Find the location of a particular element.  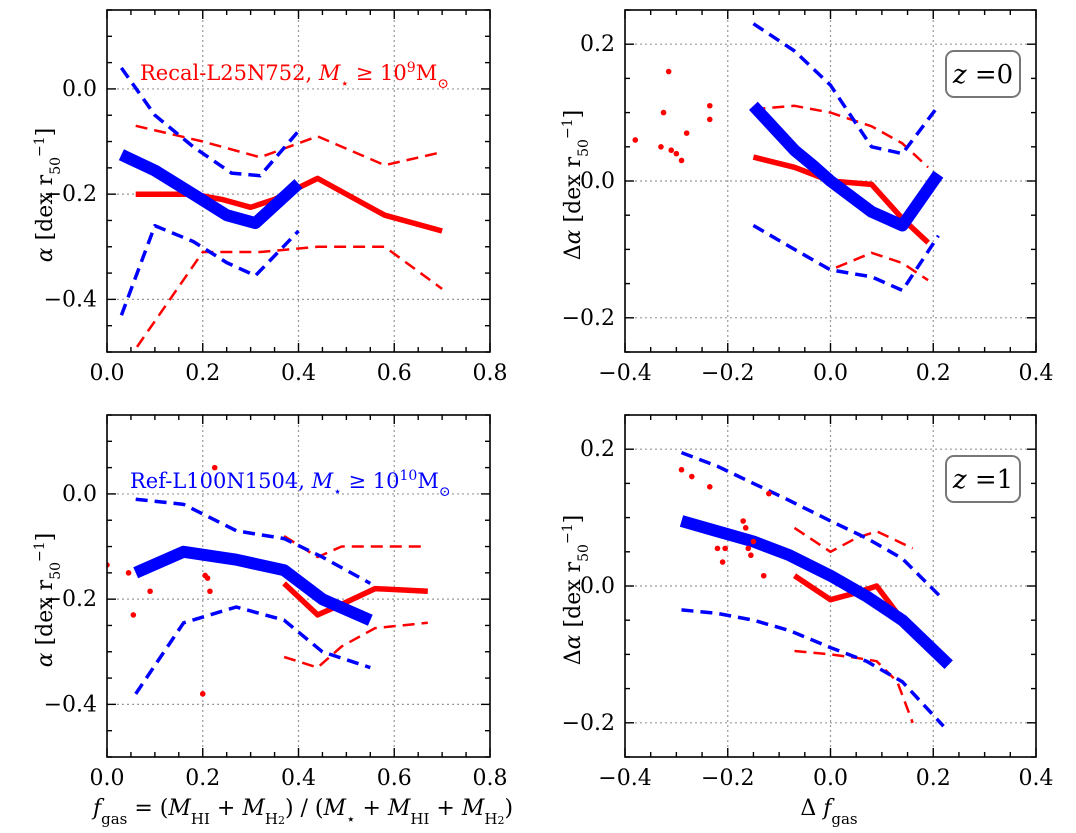

svg-text: z =1 is located at coordinates (982, 480).